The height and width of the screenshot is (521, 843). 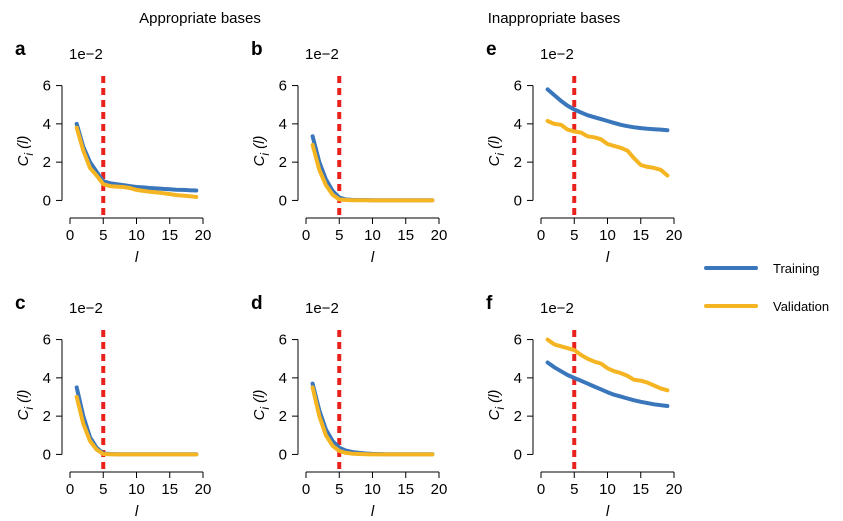 I want to click on group-title-appropriate: Appropriate bases, so click(x=200, y=18).